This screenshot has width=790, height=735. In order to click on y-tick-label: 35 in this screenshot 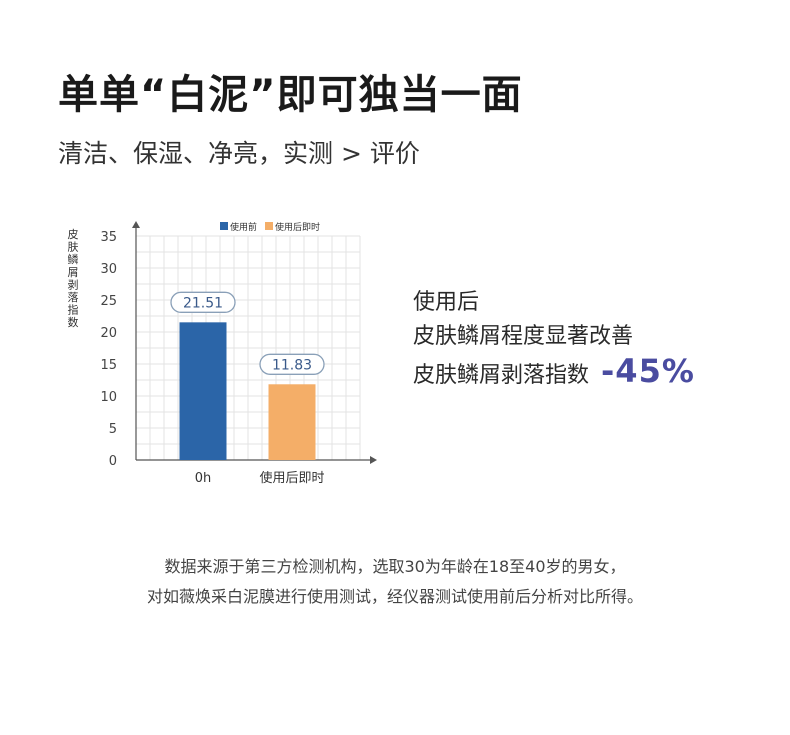, I will do `click(108, 237)`.